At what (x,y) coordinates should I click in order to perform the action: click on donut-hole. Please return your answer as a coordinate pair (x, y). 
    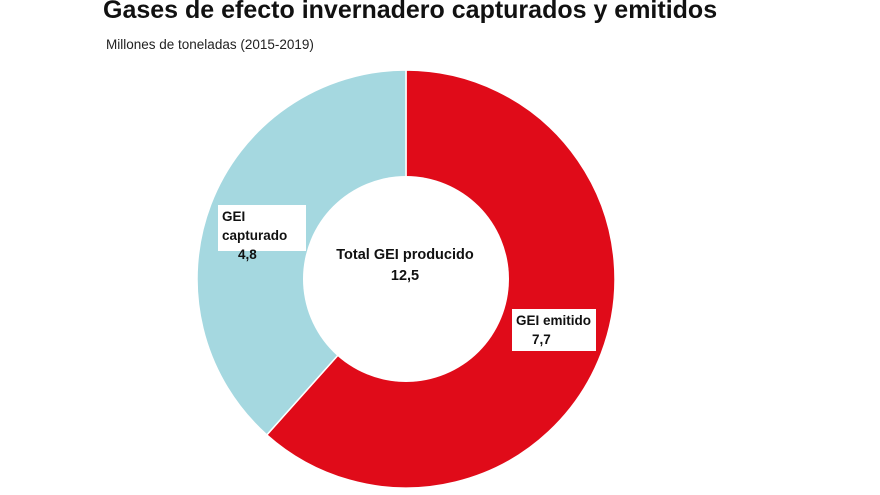
    Looking at the image, I should click on (406, 279).